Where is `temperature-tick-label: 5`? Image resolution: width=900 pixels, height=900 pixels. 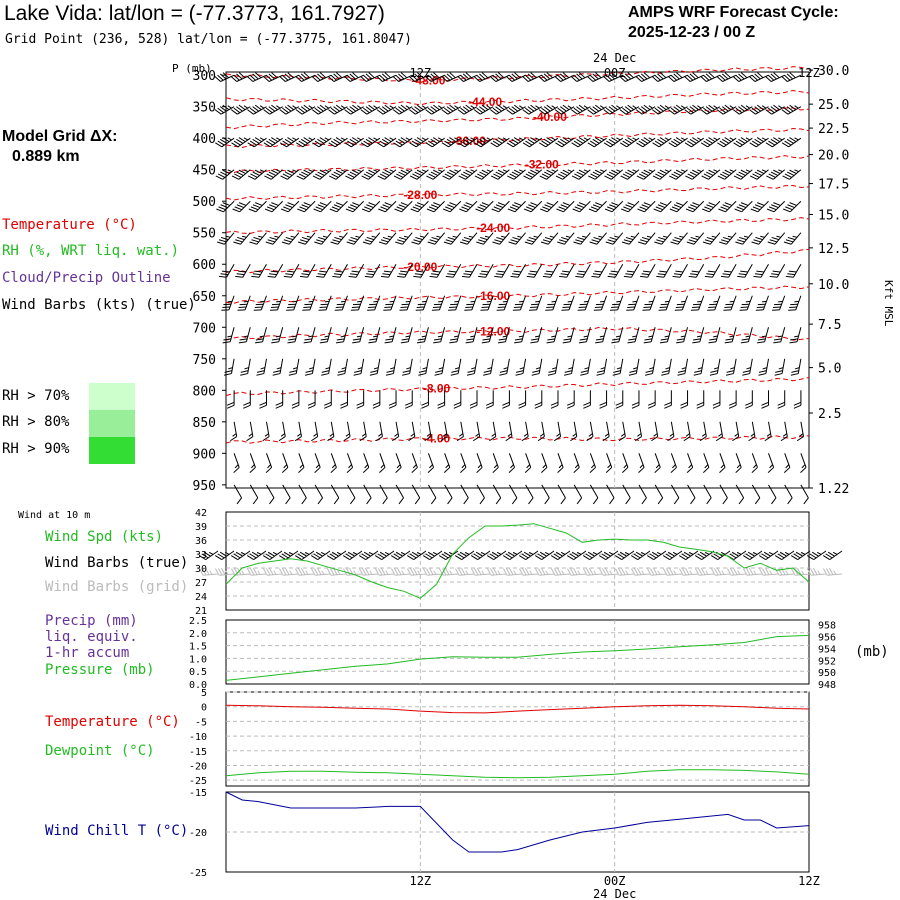
temperature-tick-label: 5 is located at coordinates (204, 693).